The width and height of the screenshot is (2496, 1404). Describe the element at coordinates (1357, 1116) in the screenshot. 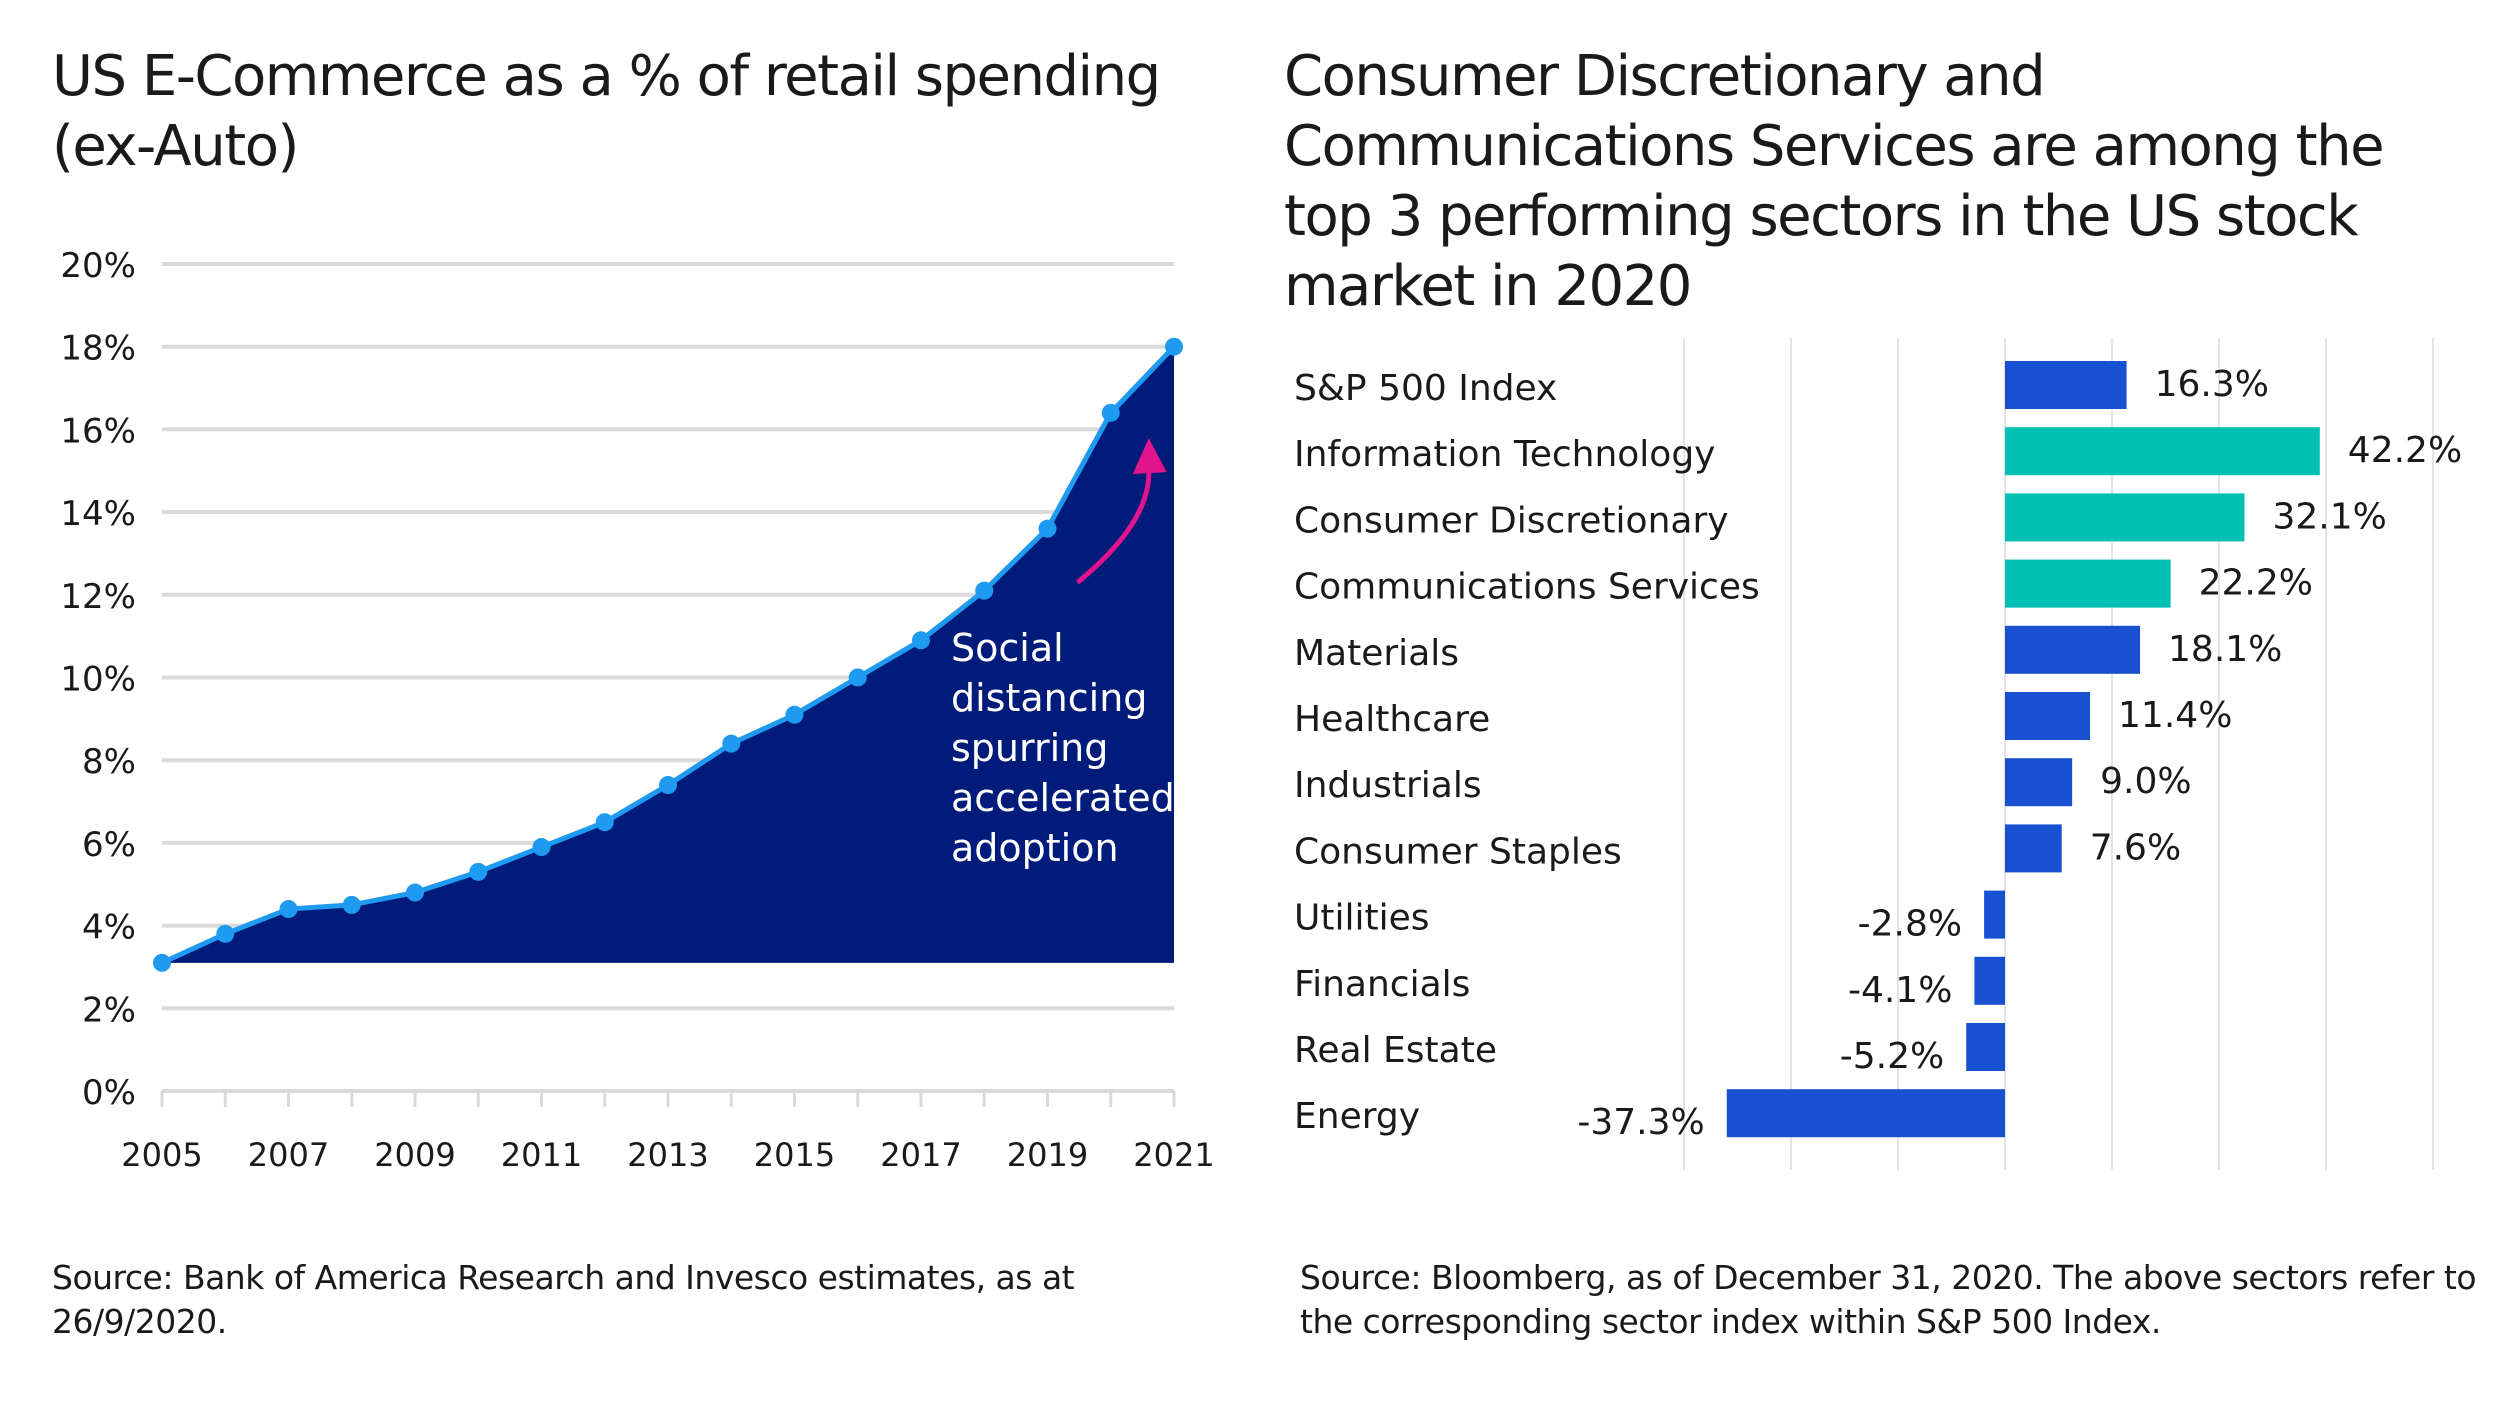

I see `category-label: Energy` at that location.